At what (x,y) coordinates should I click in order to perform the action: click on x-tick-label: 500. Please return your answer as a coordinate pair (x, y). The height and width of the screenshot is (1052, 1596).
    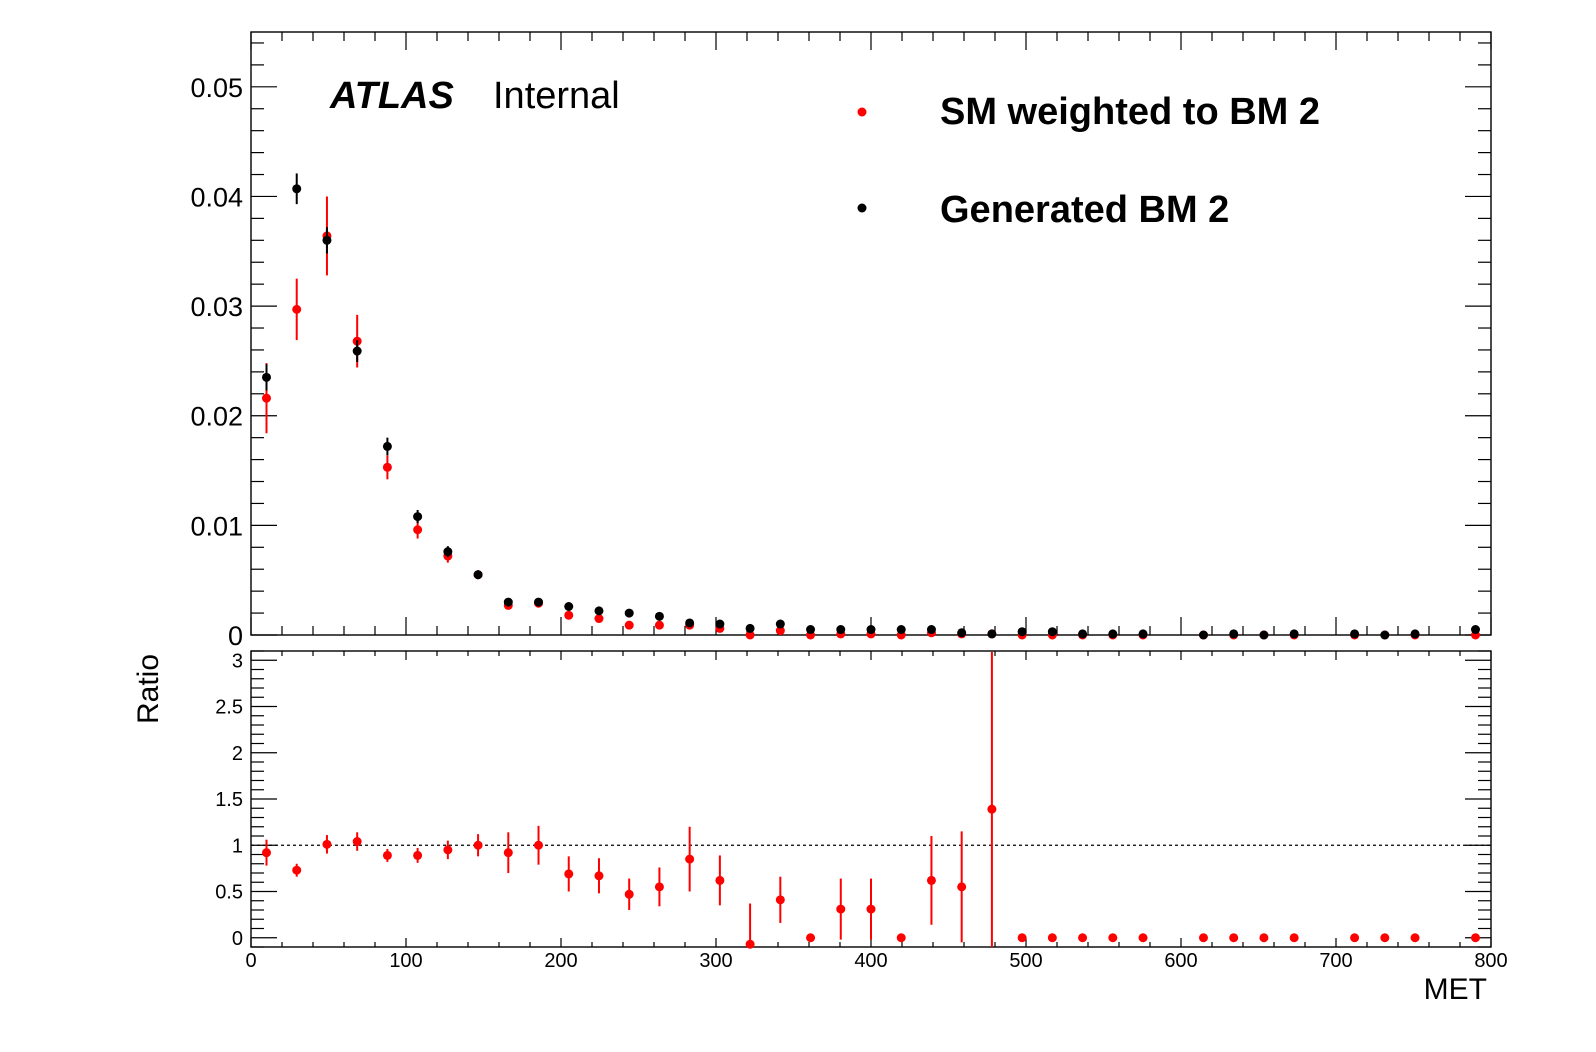
    Looking at the image, I should click on (1025, 961).